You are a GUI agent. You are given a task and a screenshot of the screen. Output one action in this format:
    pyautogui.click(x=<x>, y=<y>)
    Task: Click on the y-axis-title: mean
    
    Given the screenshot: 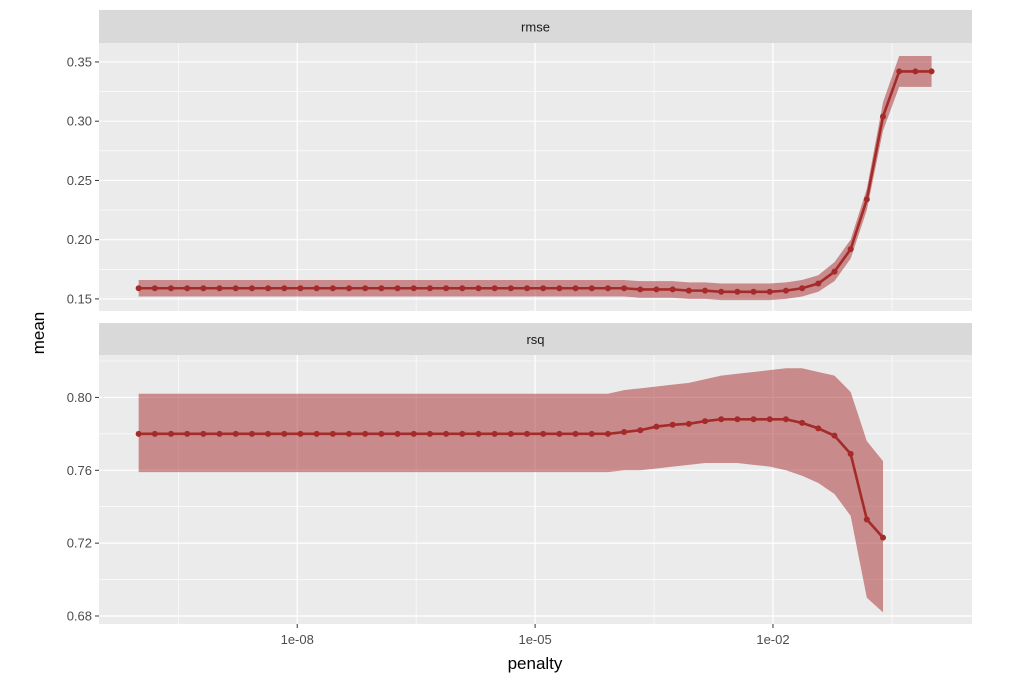 What is the action you would take?
    pyautogui.click(x=38, y=333)
    